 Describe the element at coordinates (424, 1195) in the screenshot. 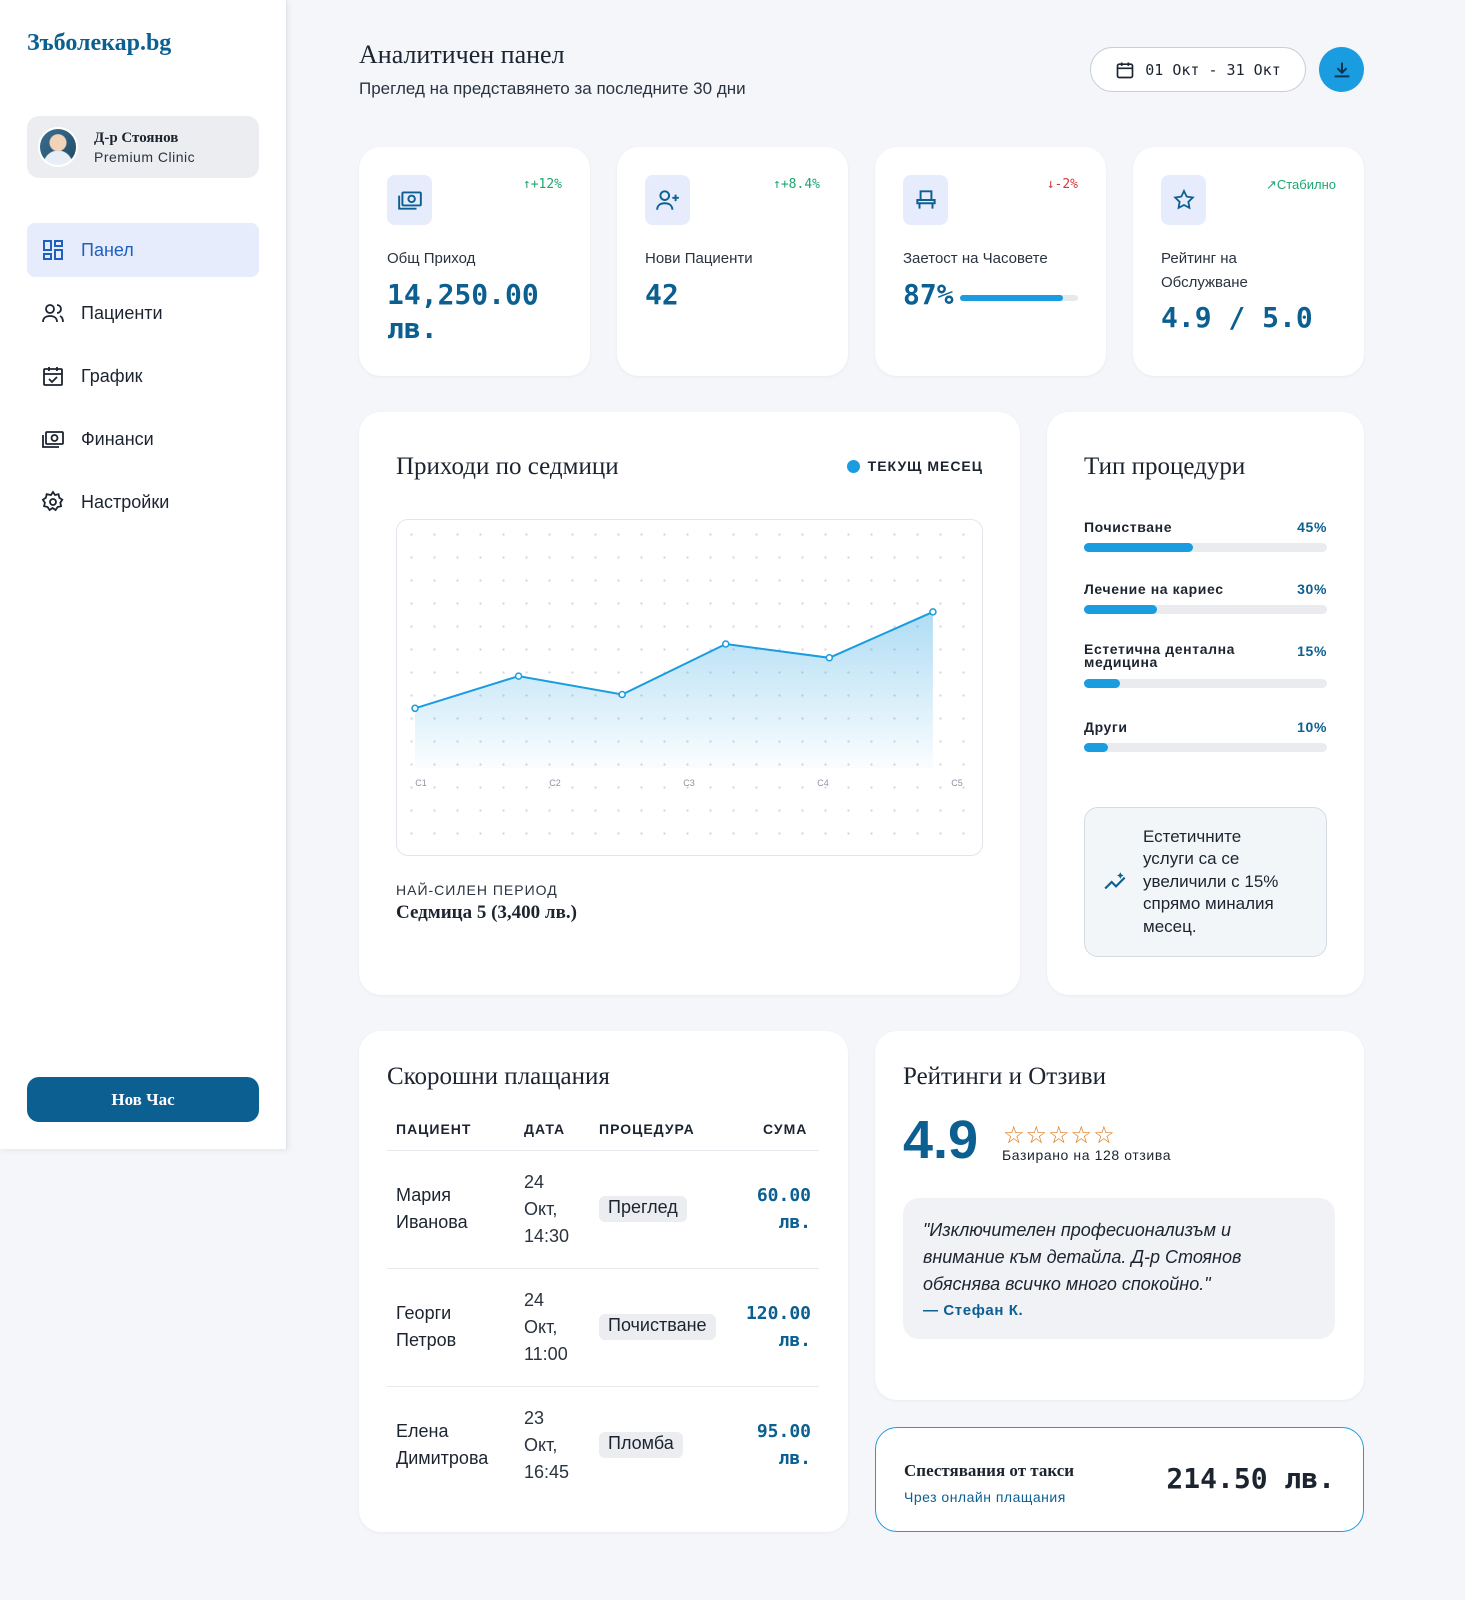

I see `patient-first-name: Мария` at that location.